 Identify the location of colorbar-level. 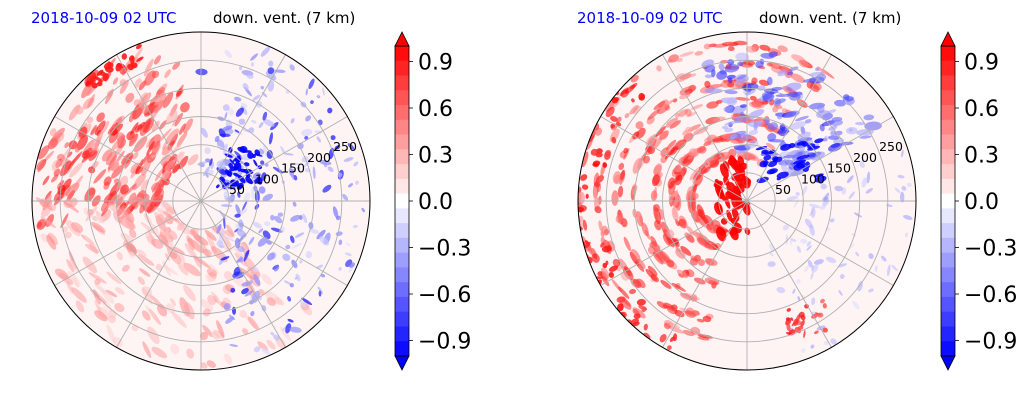
(948, 349).